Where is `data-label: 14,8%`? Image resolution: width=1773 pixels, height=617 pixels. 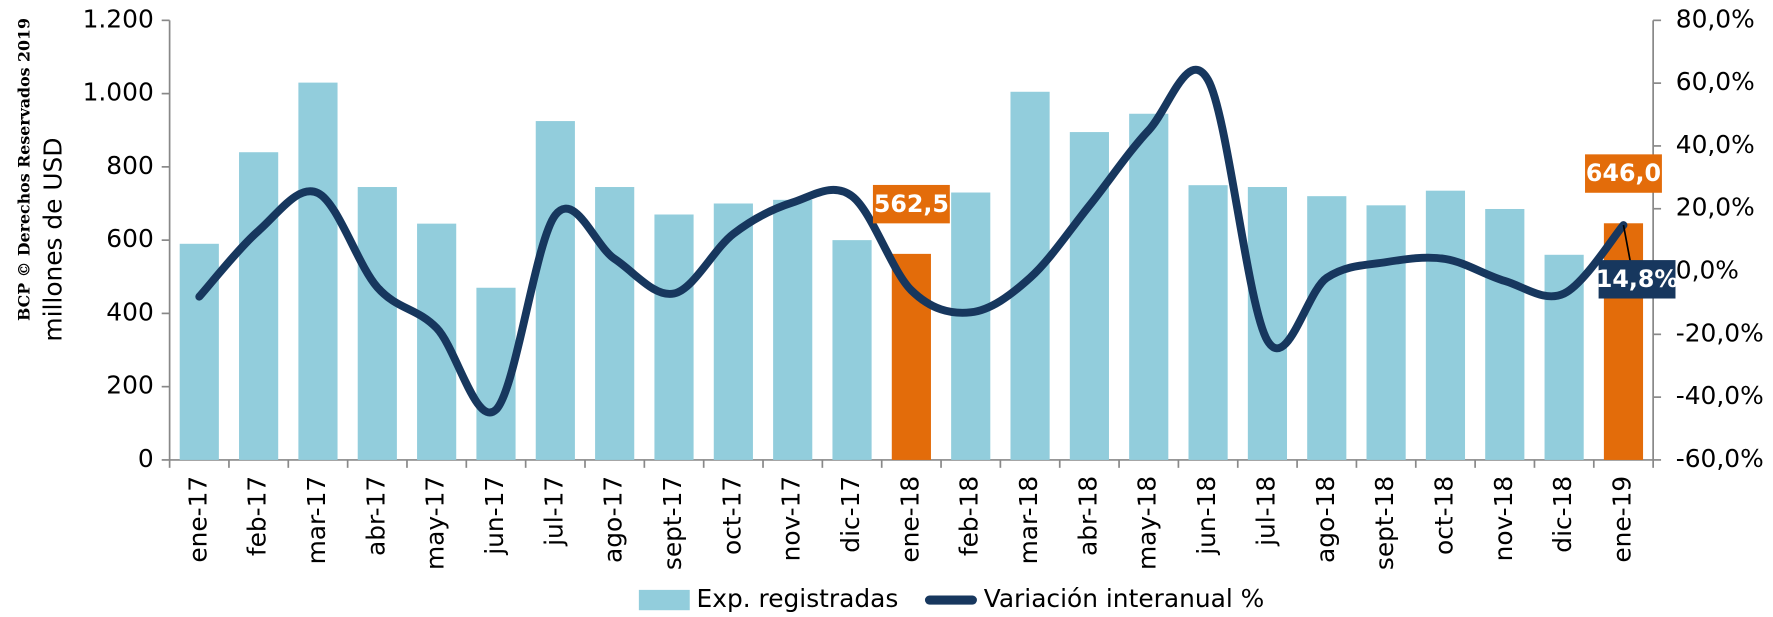 data-label: 14,8% is located at coordinates (1637, 279).